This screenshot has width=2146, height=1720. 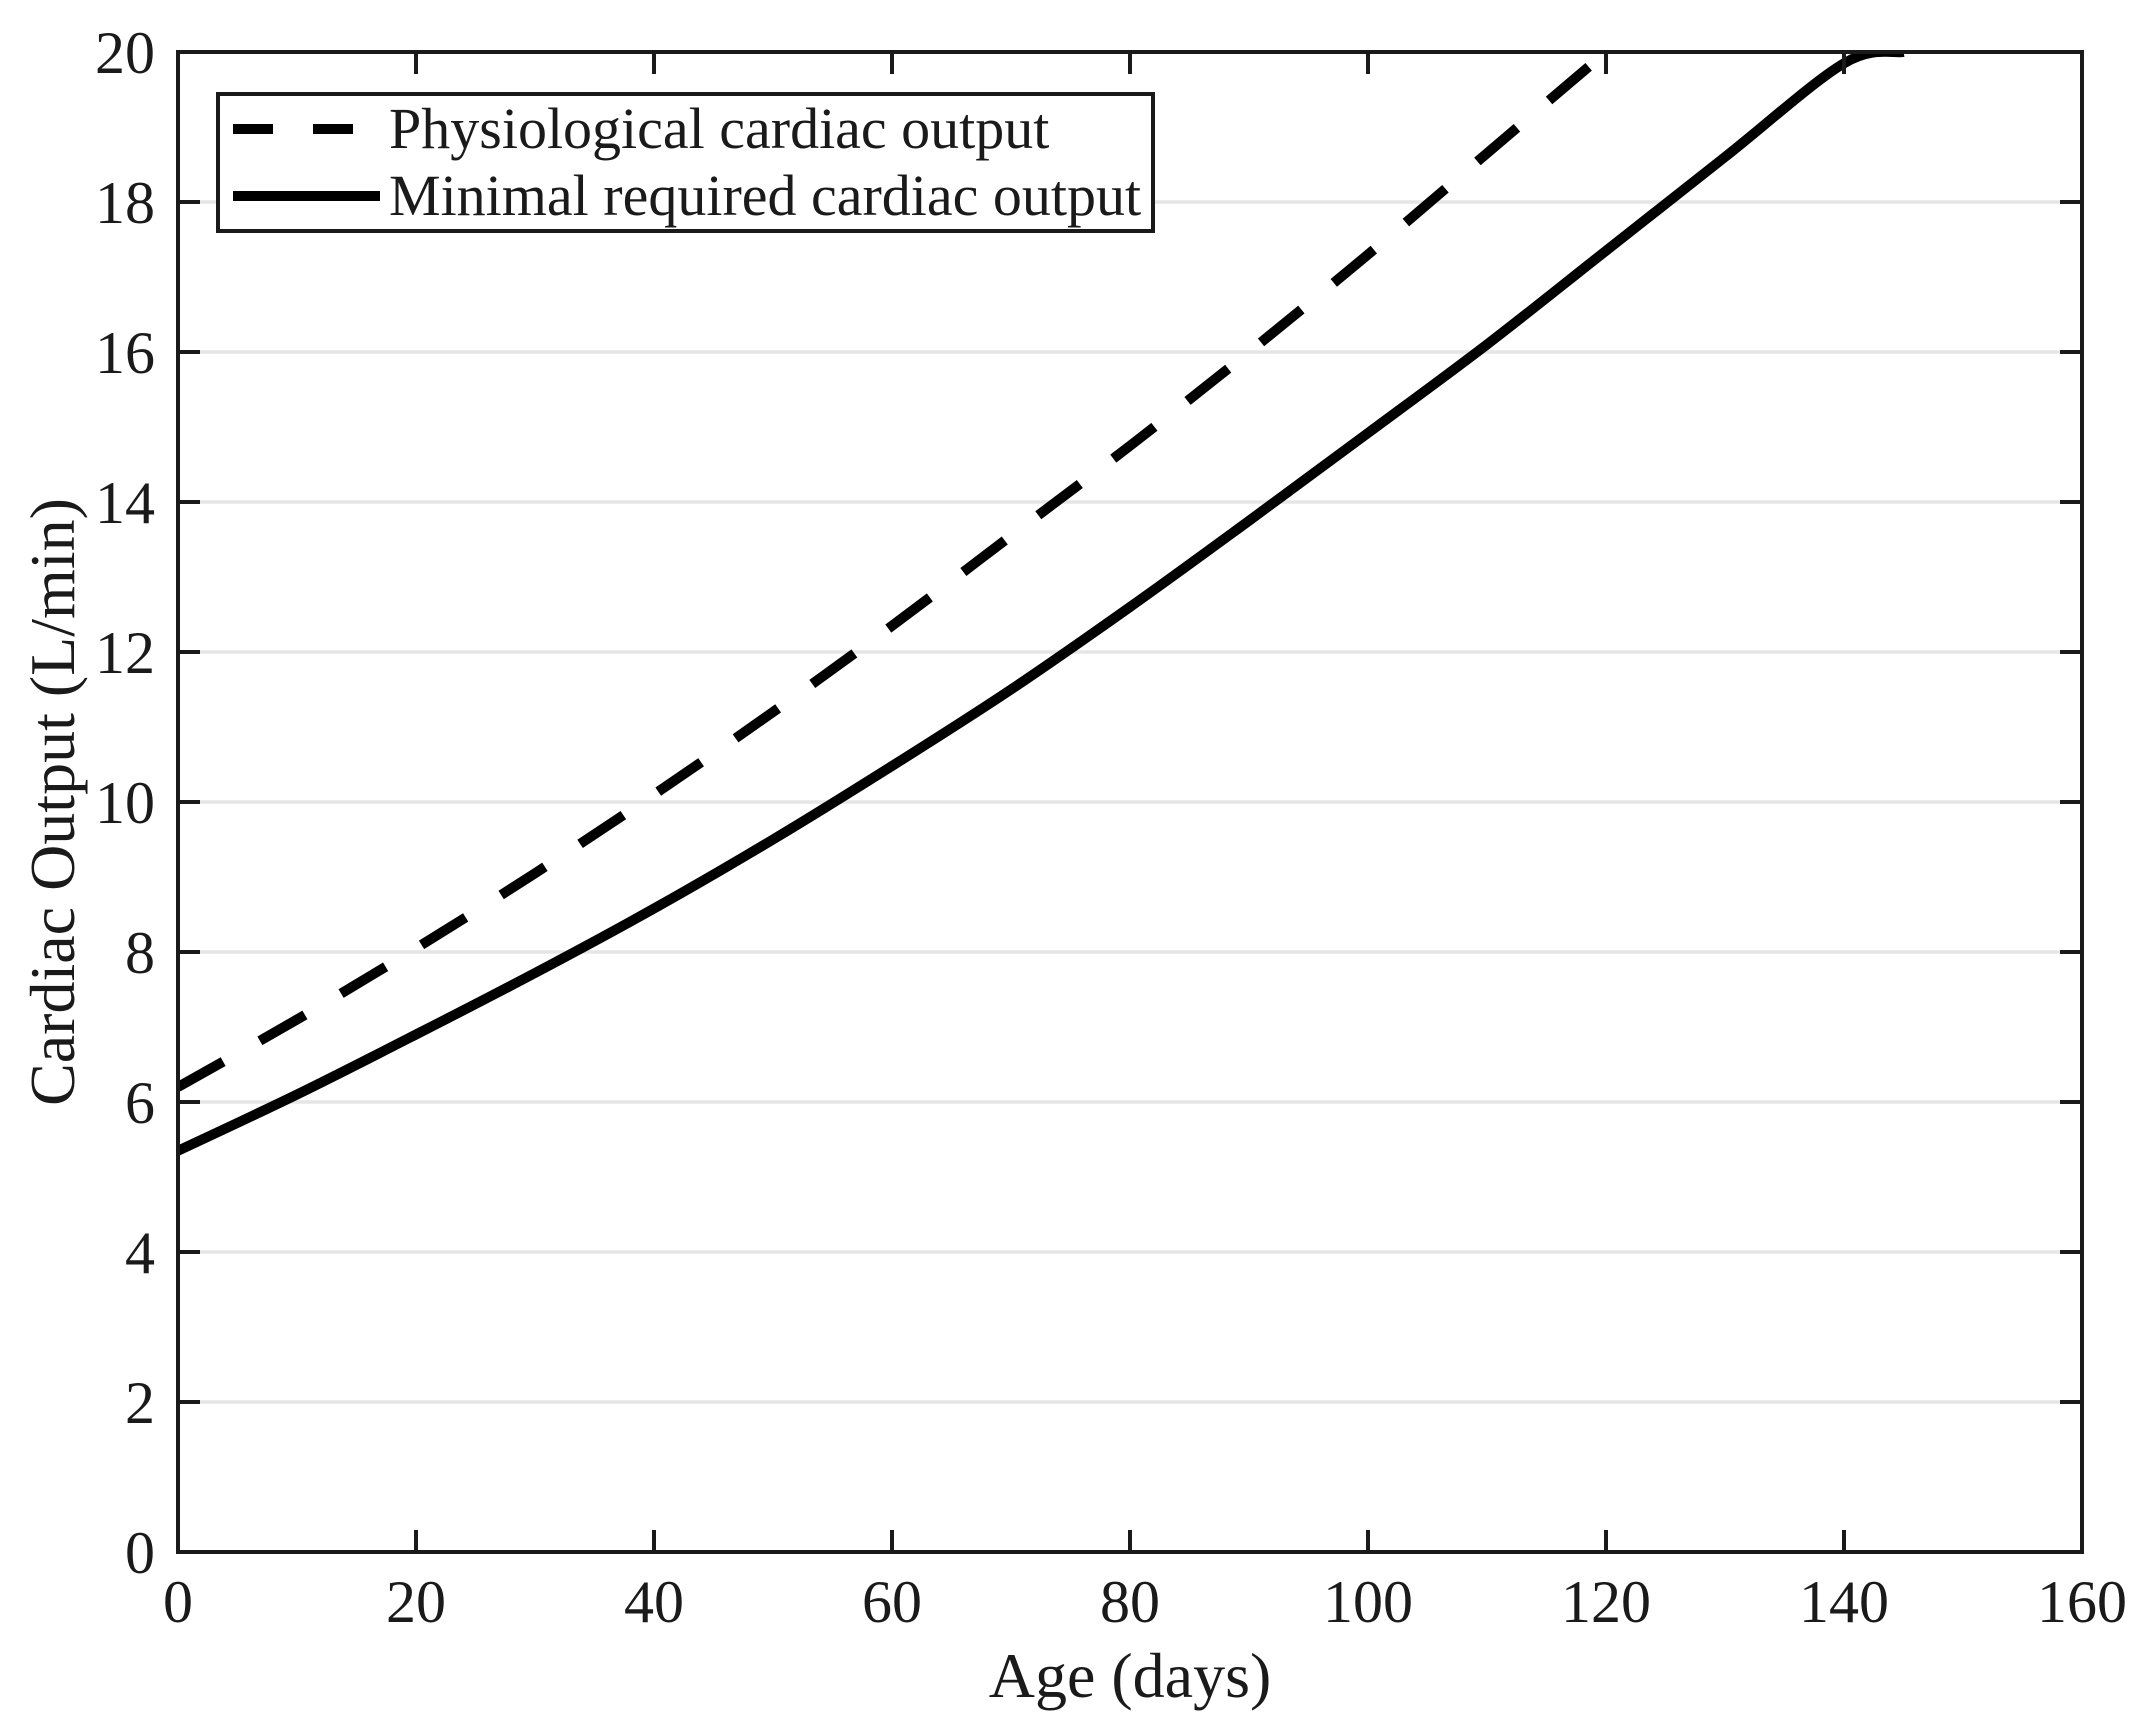 What do you see at coordinates (125, 53) in the screenshot?
I see `y-tick-label: 20` at bounding box center [125, 53].